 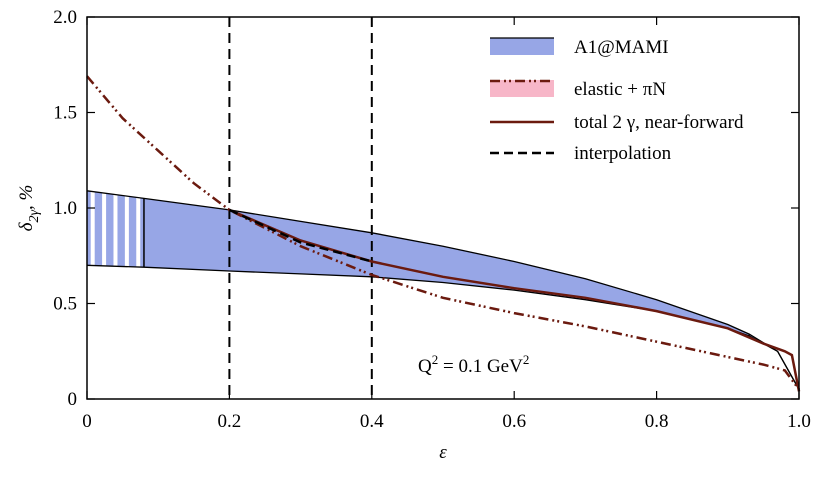 I want to click on y-tick-label: 1.5, so click(x=65, y=113).